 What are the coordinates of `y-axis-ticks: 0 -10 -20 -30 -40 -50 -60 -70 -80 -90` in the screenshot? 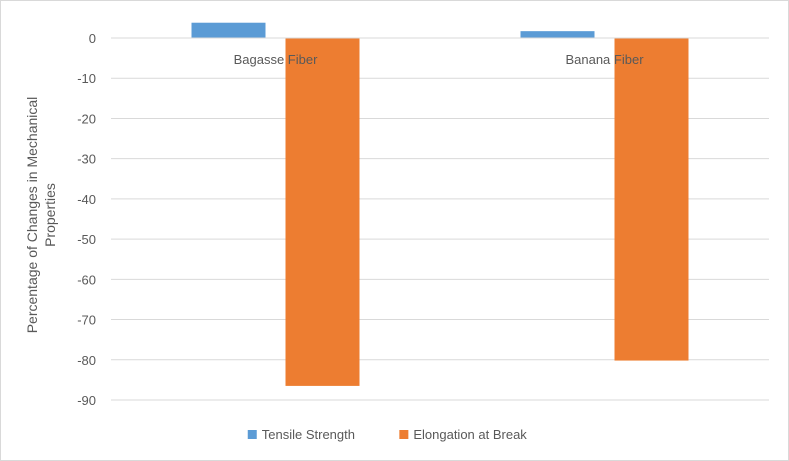 It's located at (86, 219).